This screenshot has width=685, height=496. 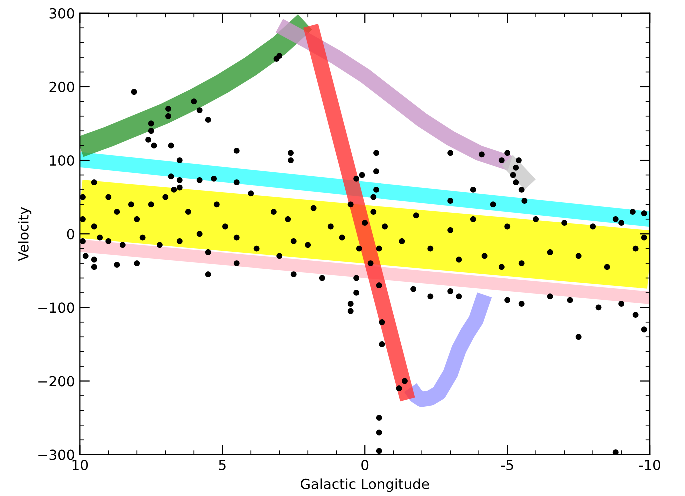 I want to click on x-tick-label: 0, so click(x=365, y=465).